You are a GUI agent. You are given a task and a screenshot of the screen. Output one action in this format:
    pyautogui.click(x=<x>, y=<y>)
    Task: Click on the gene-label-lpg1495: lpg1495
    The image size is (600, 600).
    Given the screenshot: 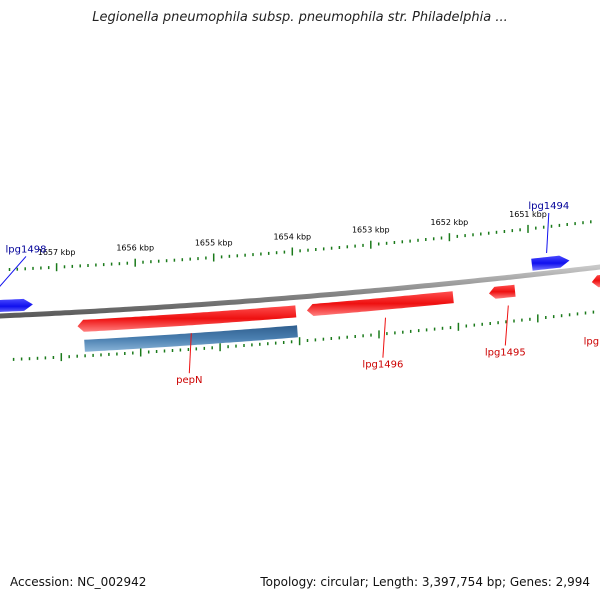 What is the action you would take?
    pyautogui.click(x=505, y=353)
    